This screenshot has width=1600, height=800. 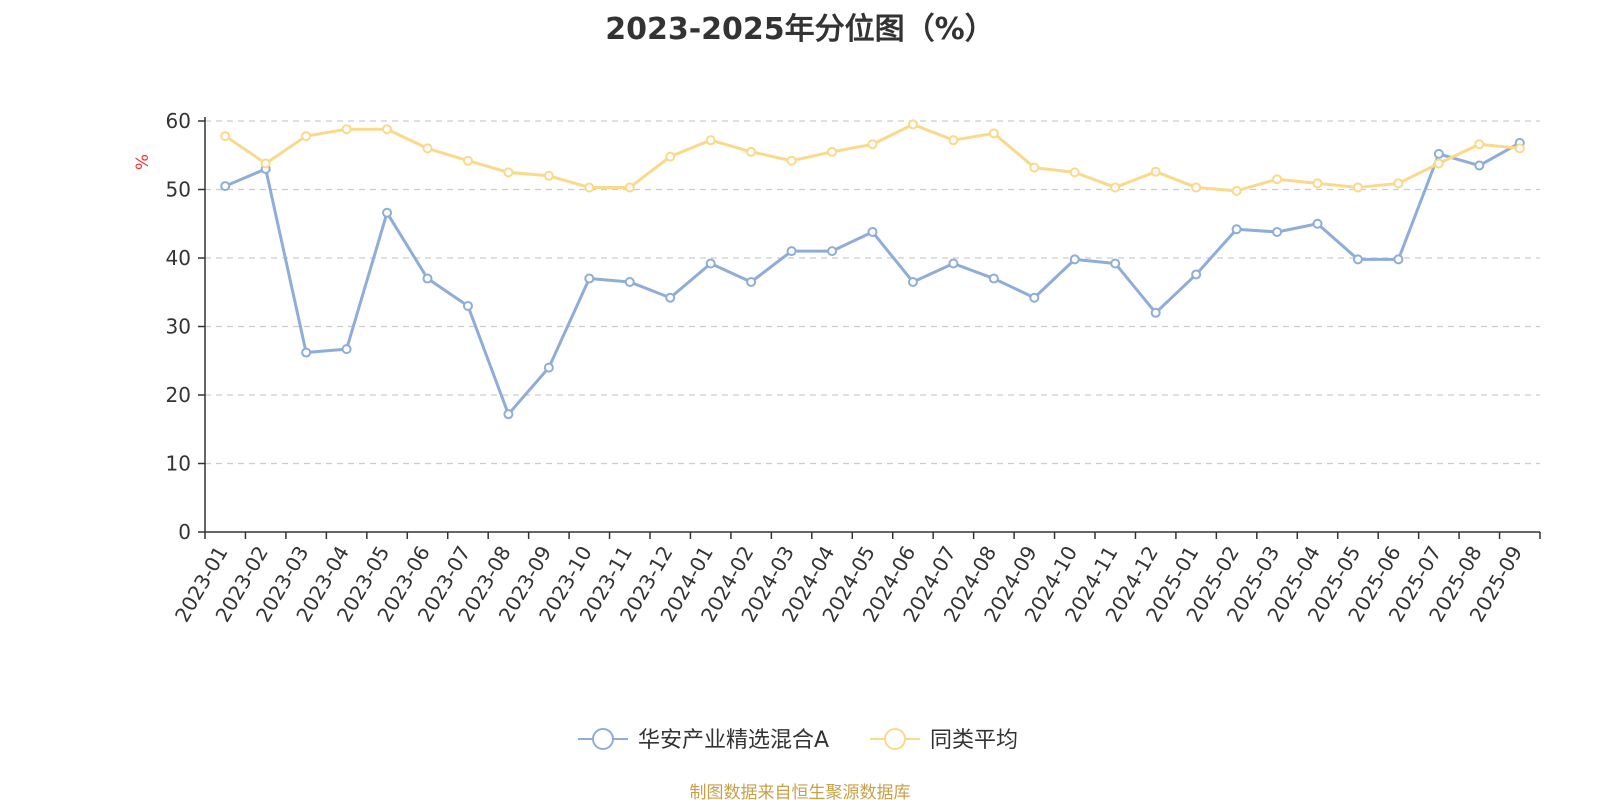 I want to click on y-axis-label: %, so click(x=143, y=162).